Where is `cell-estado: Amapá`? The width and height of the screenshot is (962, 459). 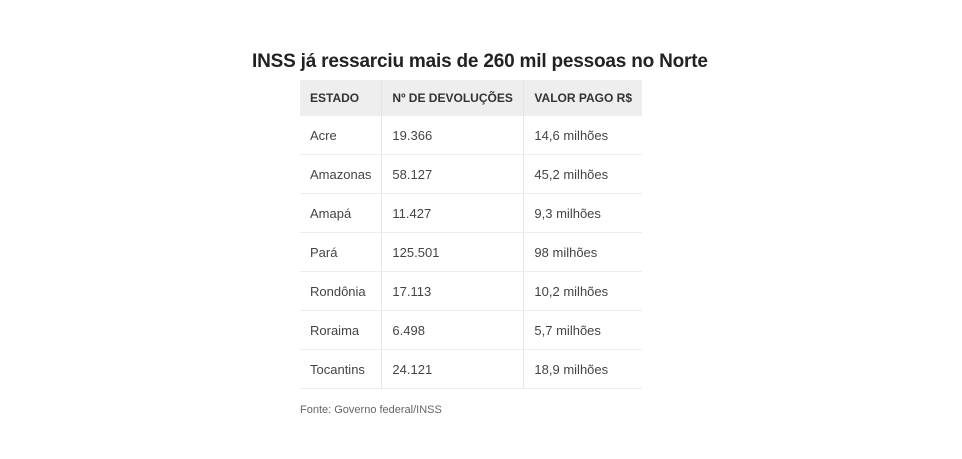
cell-estado: Amapá is located at coordinates (341, 213).